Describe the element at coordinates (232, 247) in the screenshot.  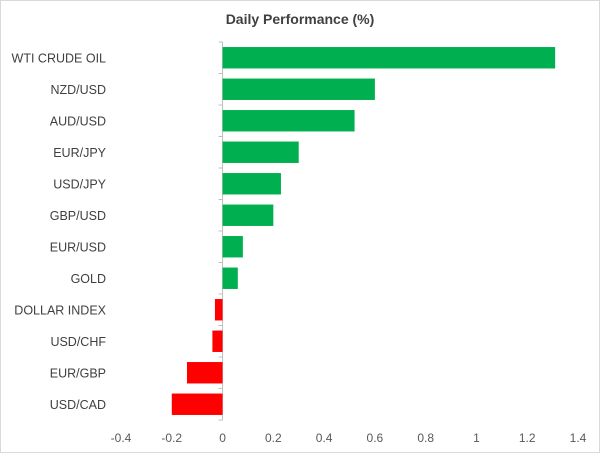
I see `bar-eur-usd` at that location.